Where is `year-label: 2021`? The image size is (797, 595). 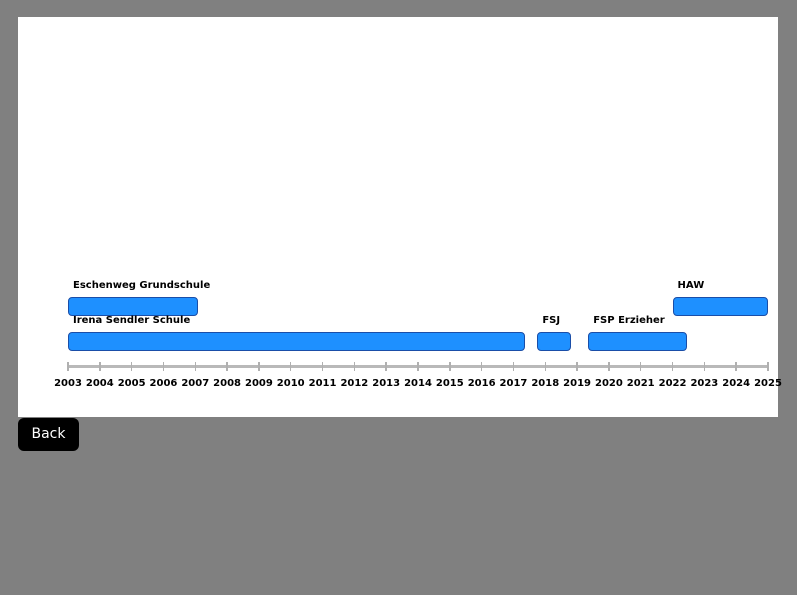
year-label: 2021 is located at coordinates (640, 383).